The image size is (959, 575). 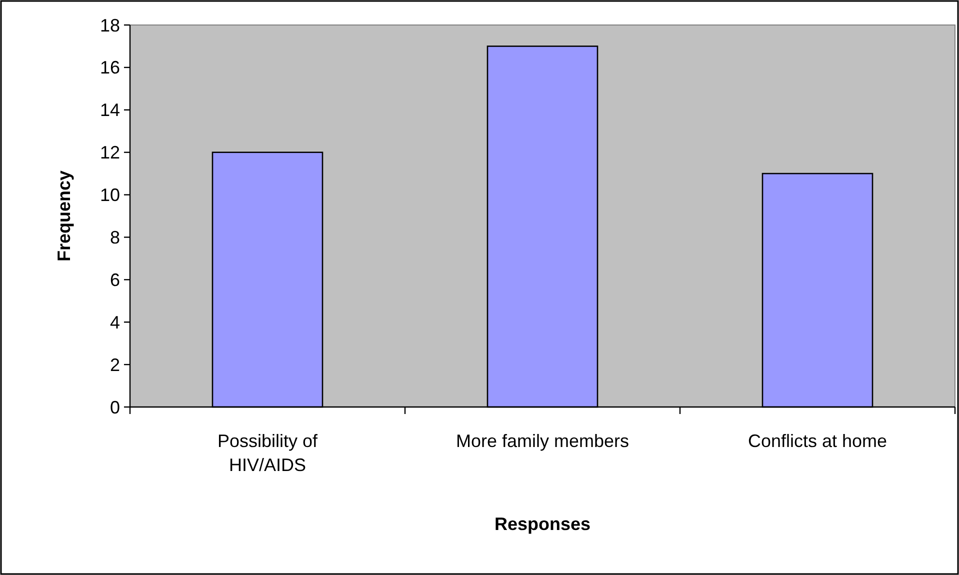 I want to click on x-tick-label: Possibility of HIV/AIDS, so click(x=268, y=453).